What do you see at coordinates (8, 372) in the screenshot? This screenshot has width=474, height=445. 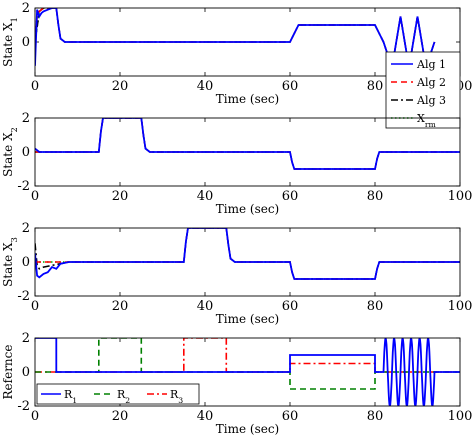 I see `y-axis-label: Refernce` at bounding box center [8, 372].